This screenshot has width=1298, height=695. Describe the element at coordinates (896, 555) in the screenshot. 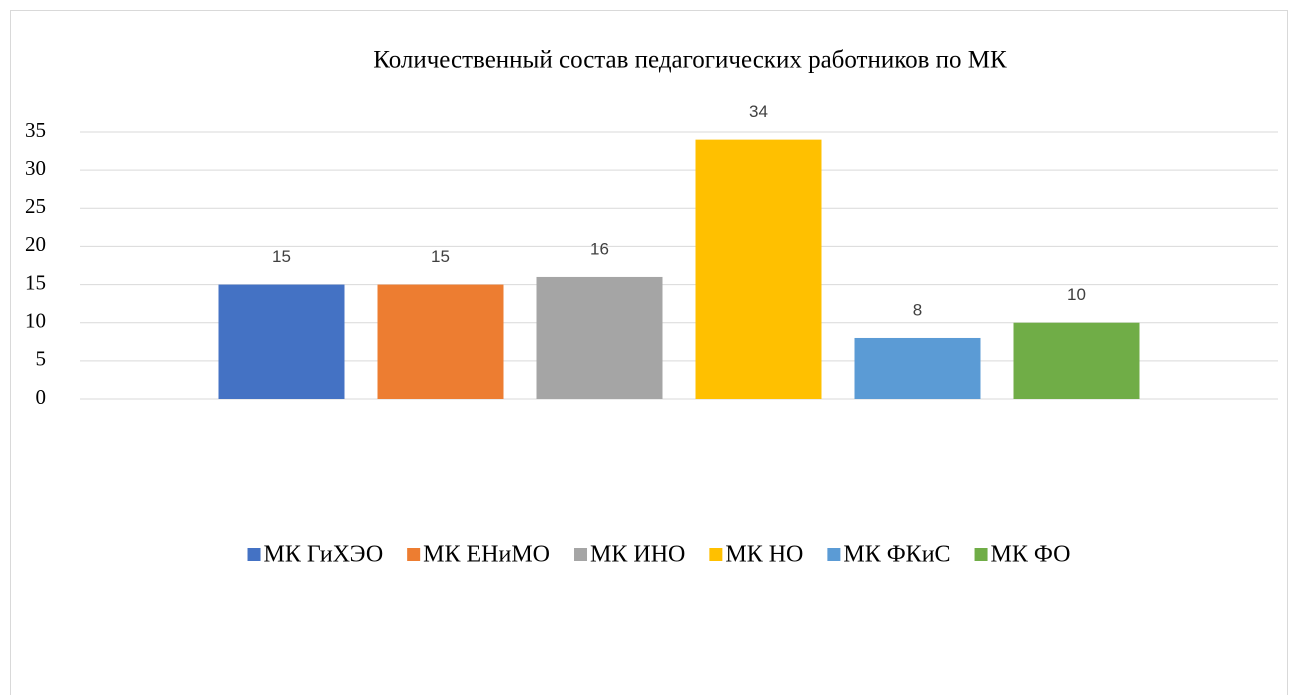

I see `legend-label: МК ФКиС` at that location.